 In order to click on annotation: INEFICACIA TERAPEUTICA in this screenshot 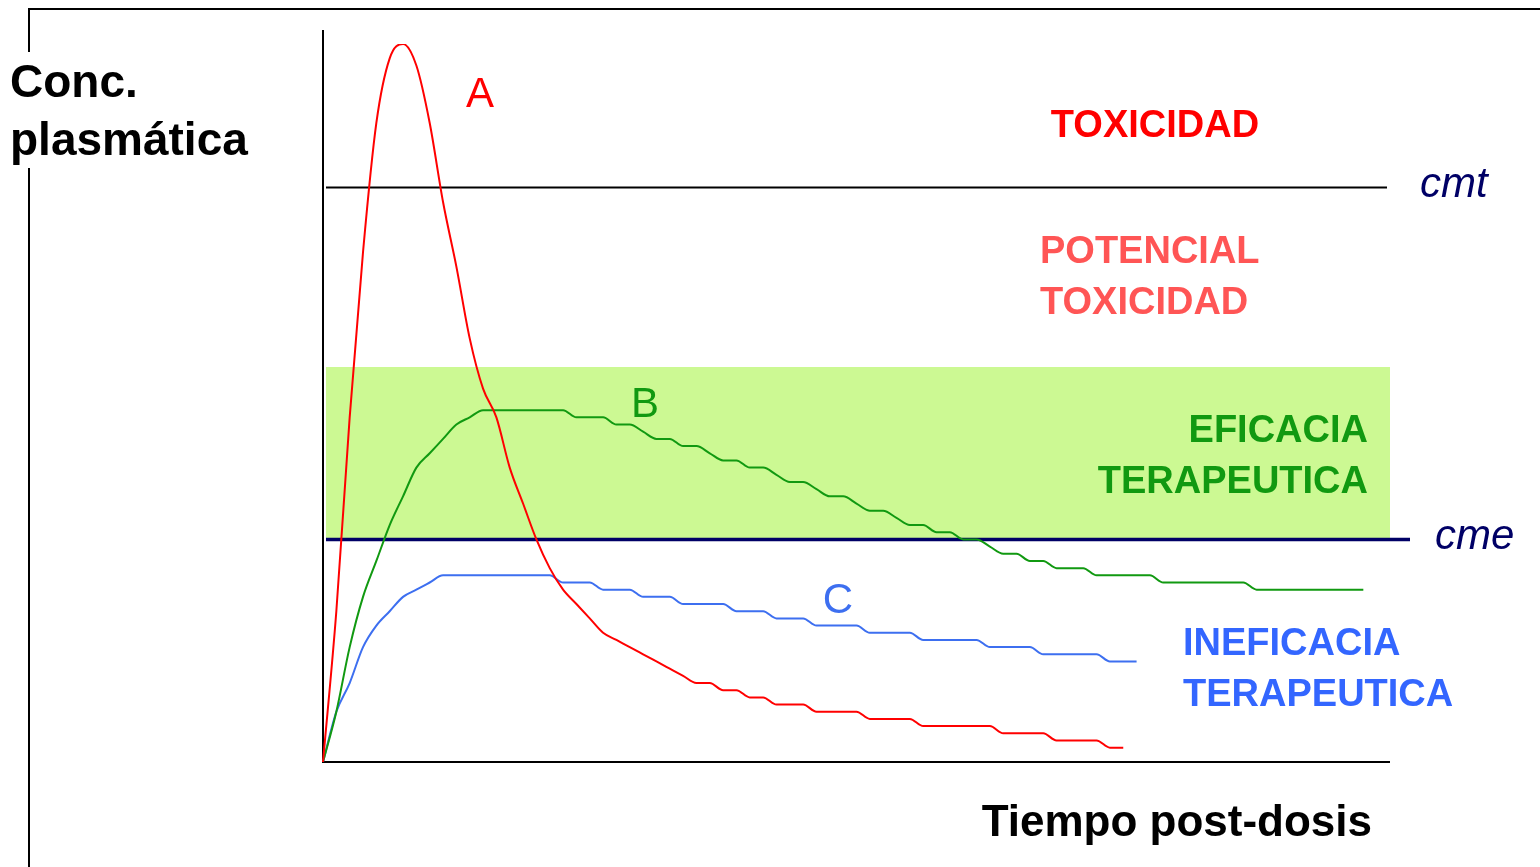, I will do `click(1318, 667)`.